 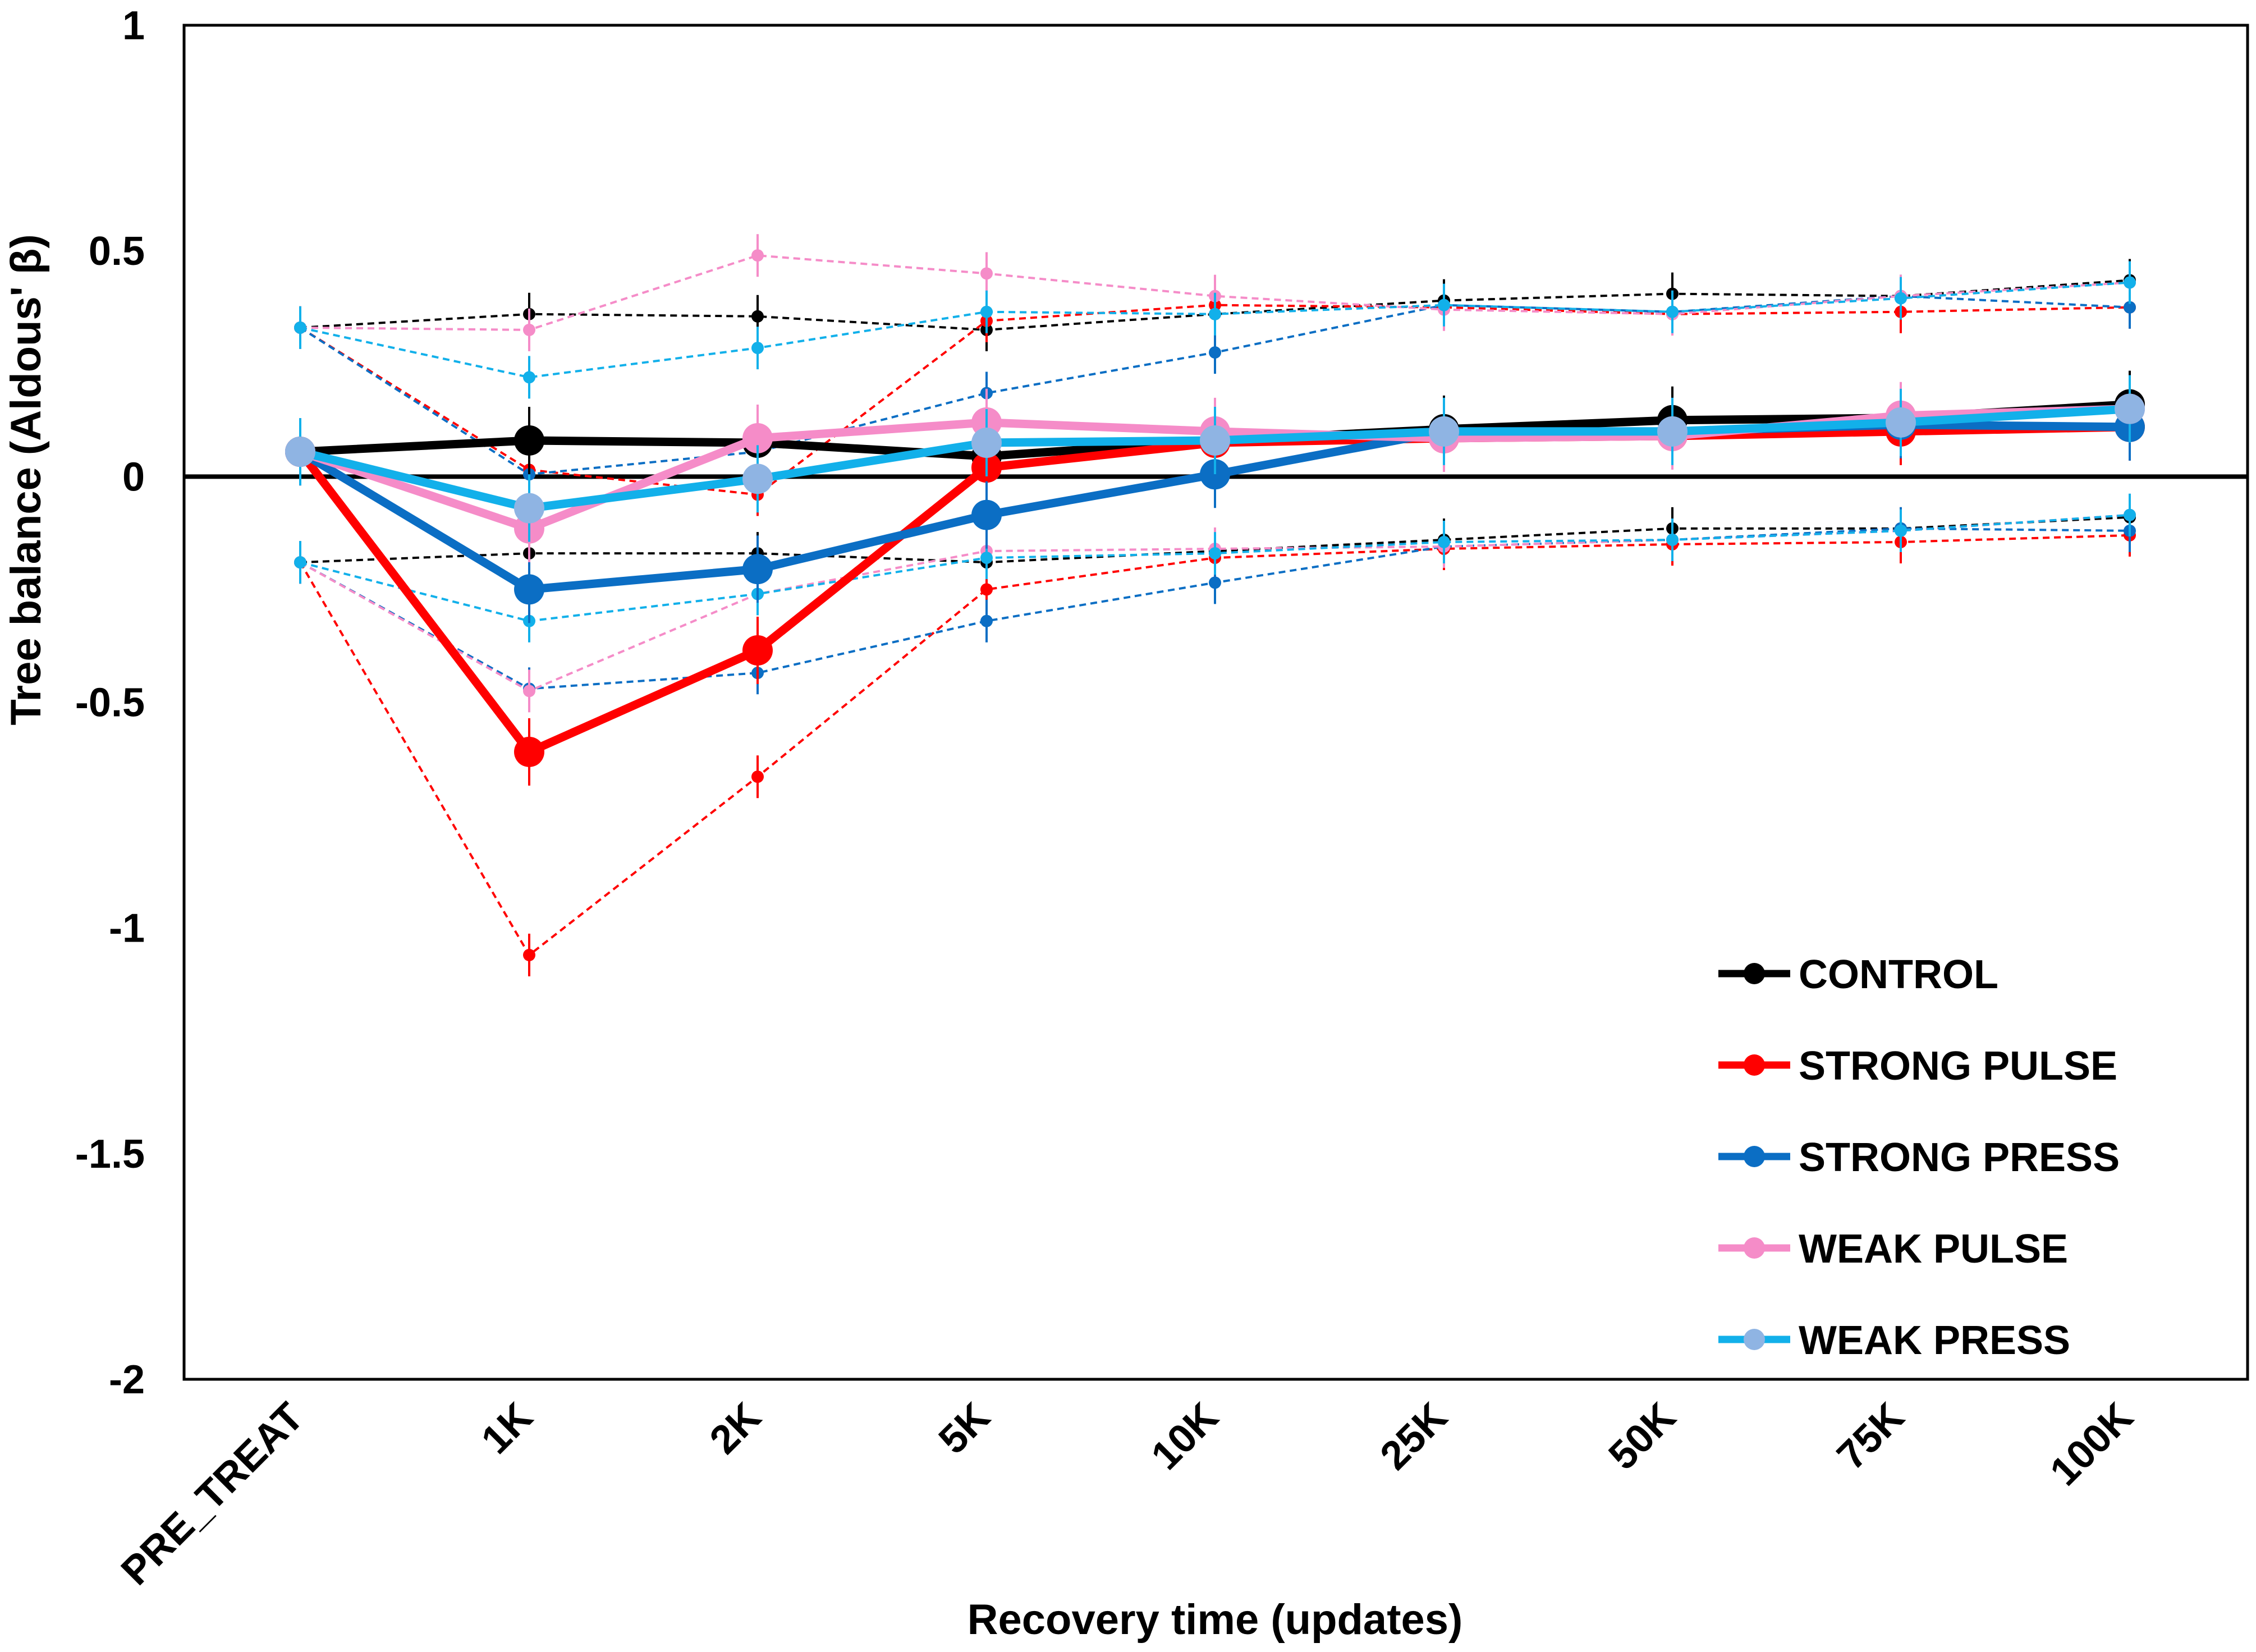 I want to click on x-tick-label: 75K, so click(x=1870, y=1436).